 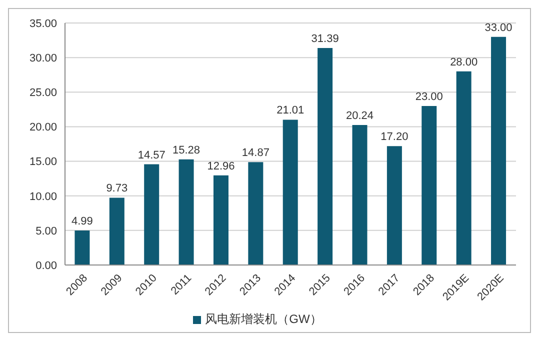 What do you see at coordinates (46, 266) in the screenshot?
I see `y-tick-label: 0.00` at bounding box center [46, 266].